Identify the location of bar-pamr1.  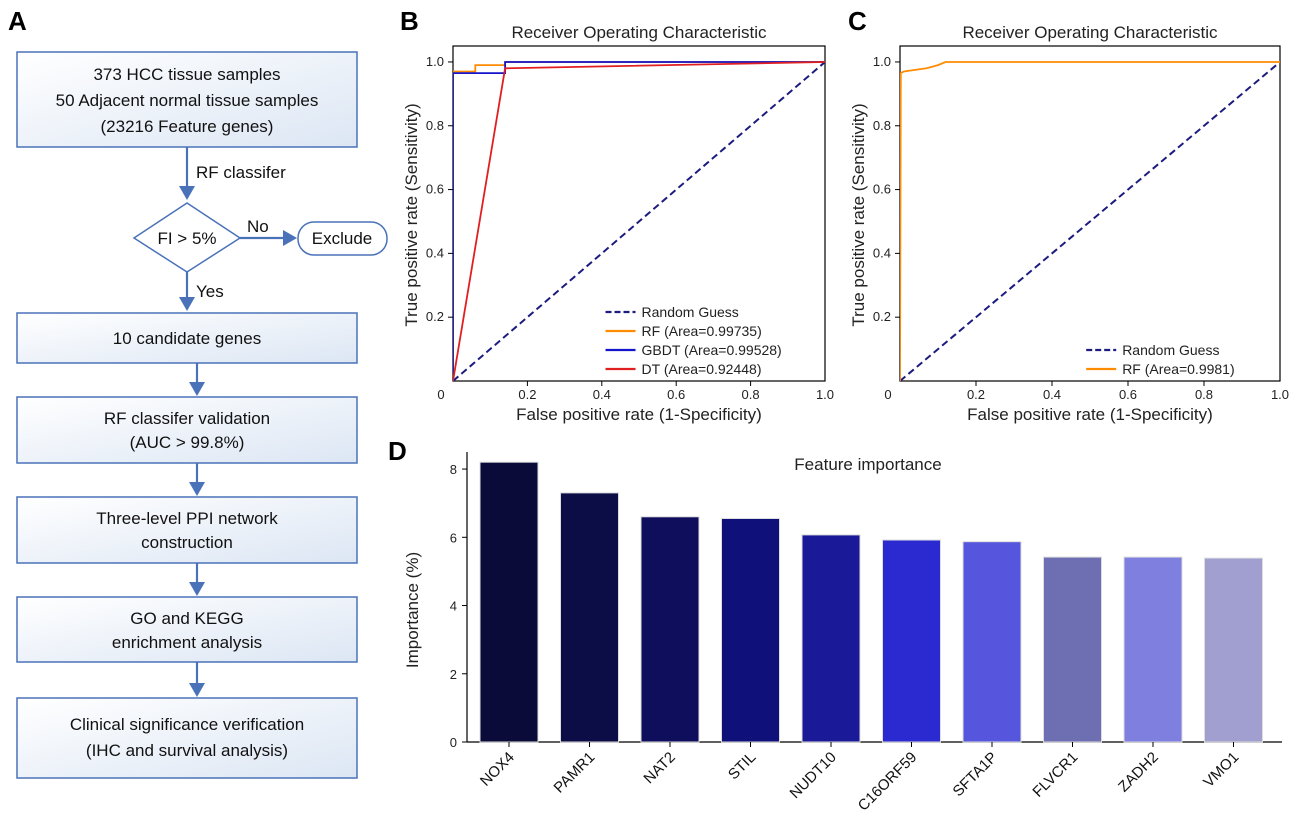
(589, 617).